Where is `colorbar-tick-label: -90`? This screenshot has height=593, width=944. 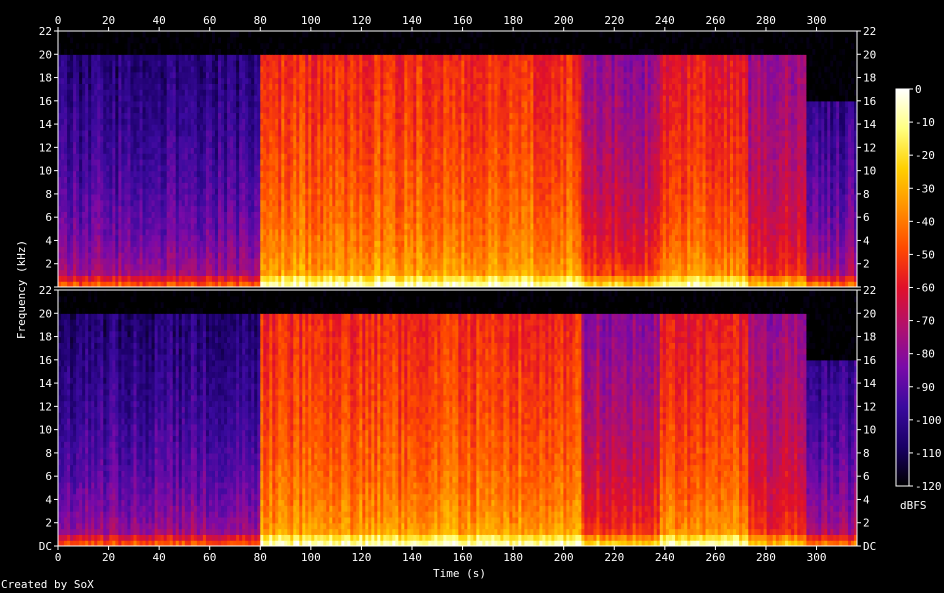 colorbar-tick-label: -90 is located at coordinates (925, 387).